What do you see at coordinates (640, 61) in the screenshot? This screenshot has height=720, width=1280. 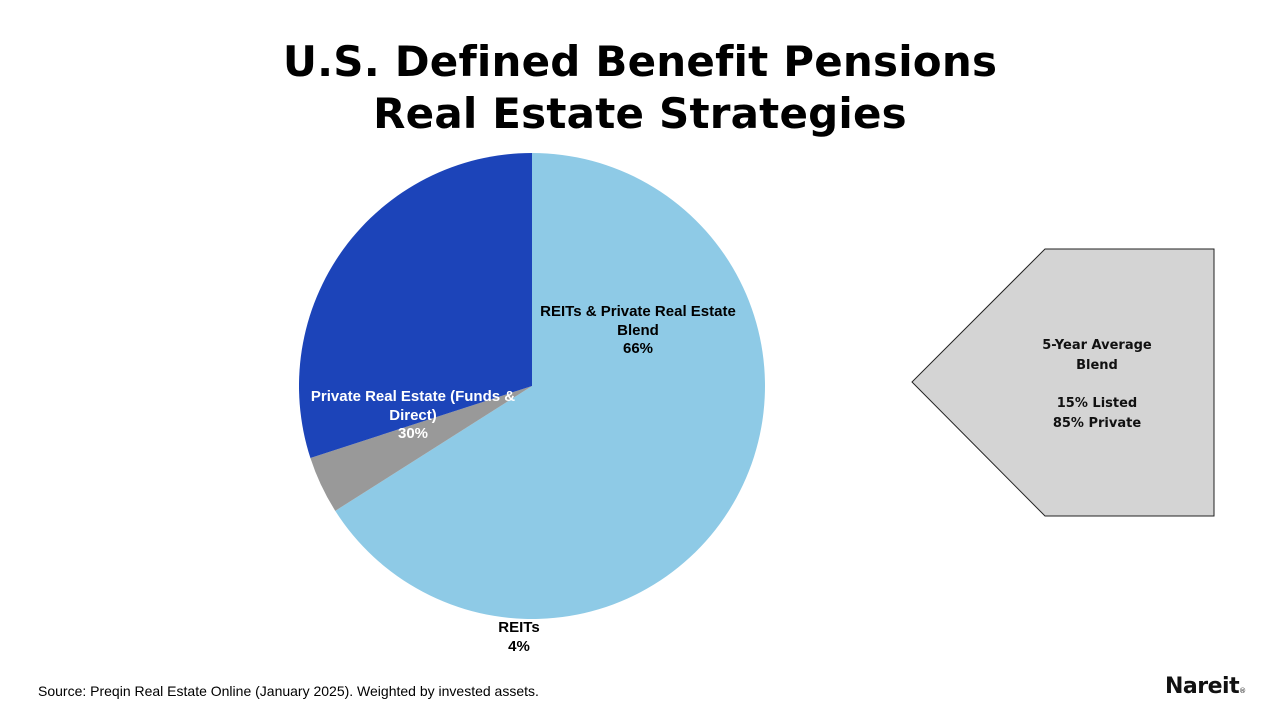 I see `chart-title-line-1: U.S. Defined Benefit Pensions` at bounding box center [640, 61].